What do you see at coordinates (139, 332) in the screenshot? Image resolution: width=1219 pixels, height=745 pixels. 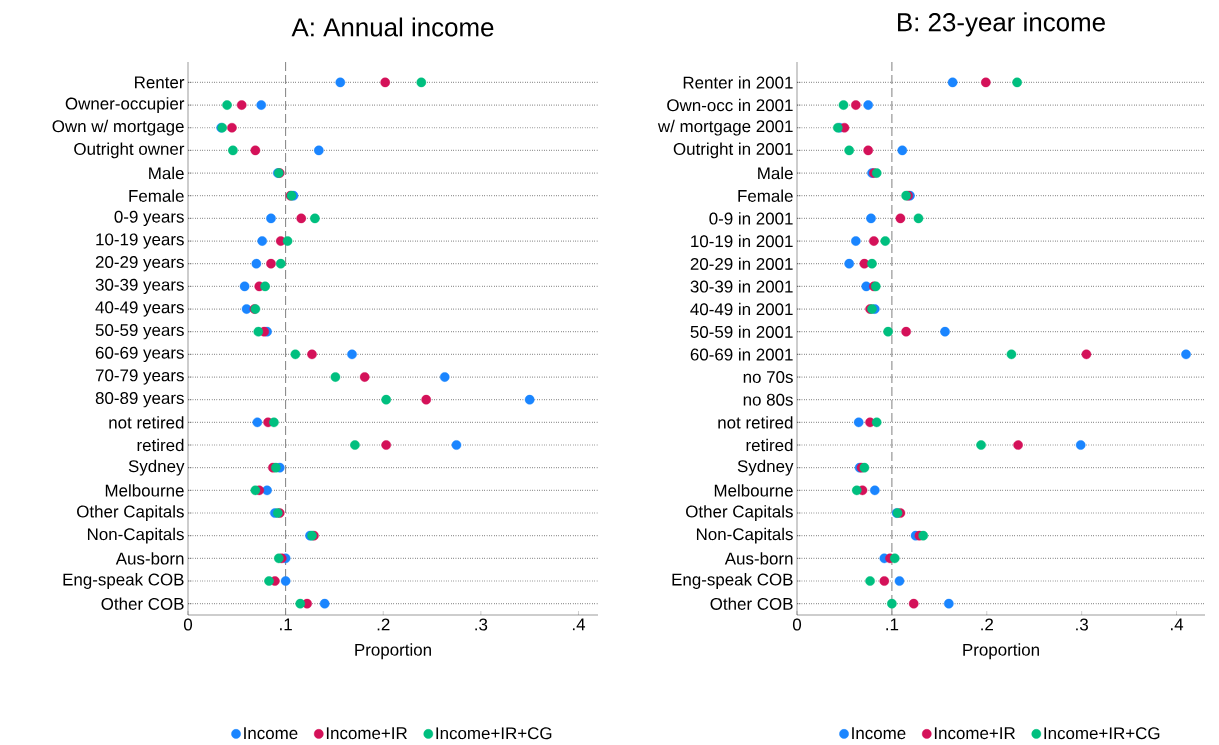 I see `y-tick-label: 50-59 years` at bounding box center [139, 332].